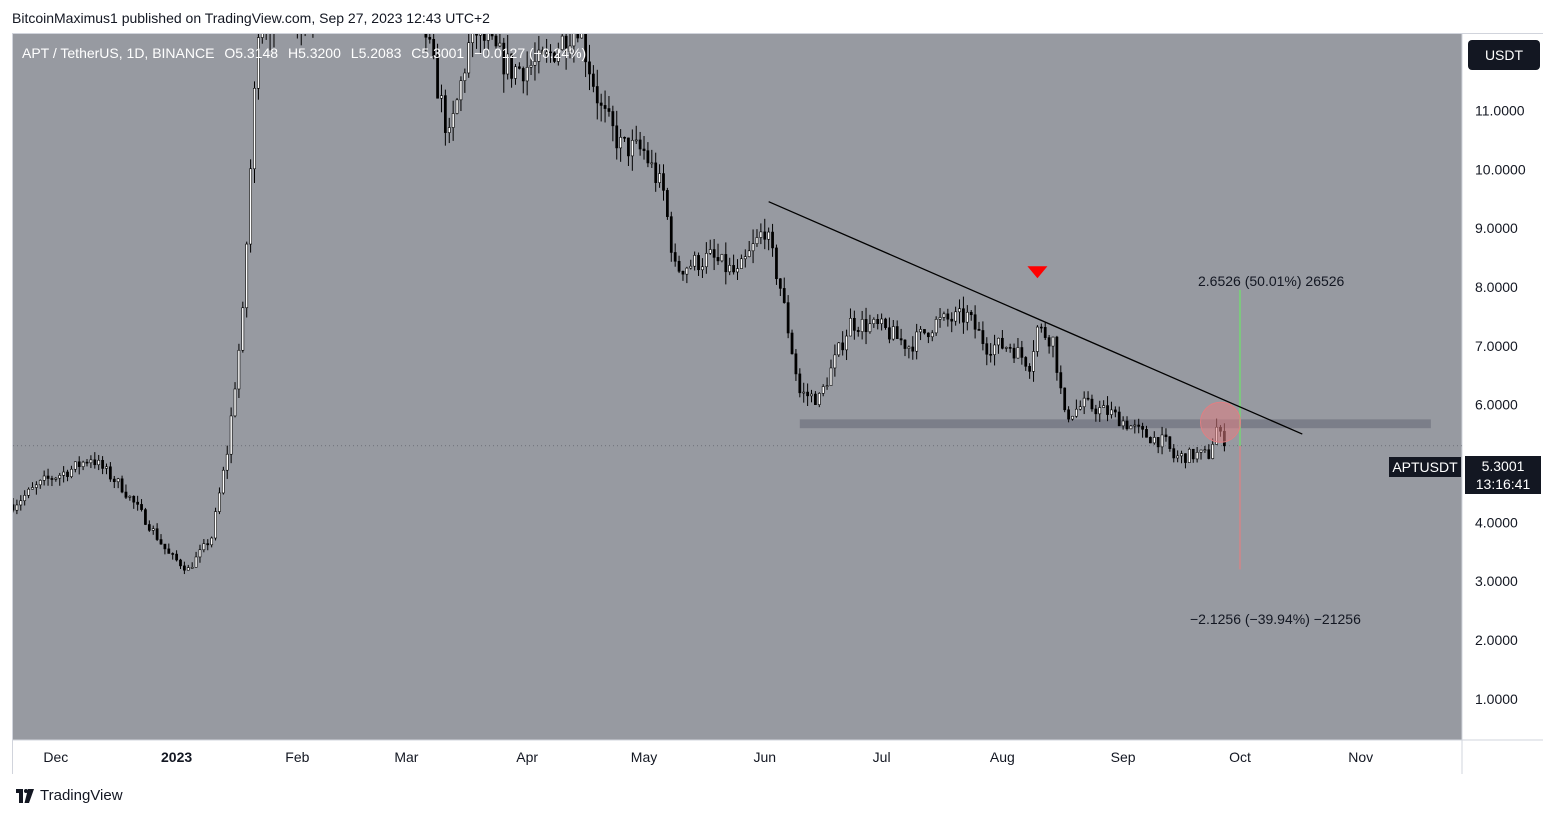 Image resolution: width=1556 pixels, height=818 pixels. Describe the element at coordinates (314, 53) in the screenshot. I see `legend-high: H5.3200` at that location.